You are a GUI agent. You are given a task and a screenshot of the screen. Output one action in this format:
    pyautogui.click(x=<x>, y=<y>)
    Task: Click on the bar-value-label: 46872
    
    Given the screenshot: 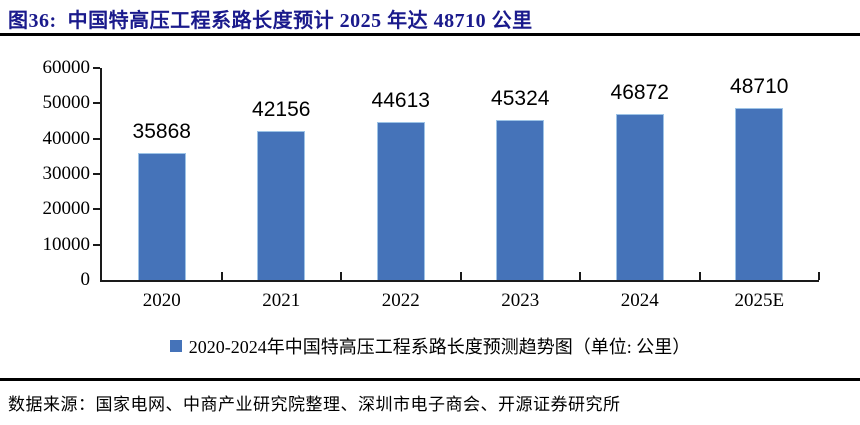 What is the action you would take?
    pyautogui.click(x=639, y=93)
    